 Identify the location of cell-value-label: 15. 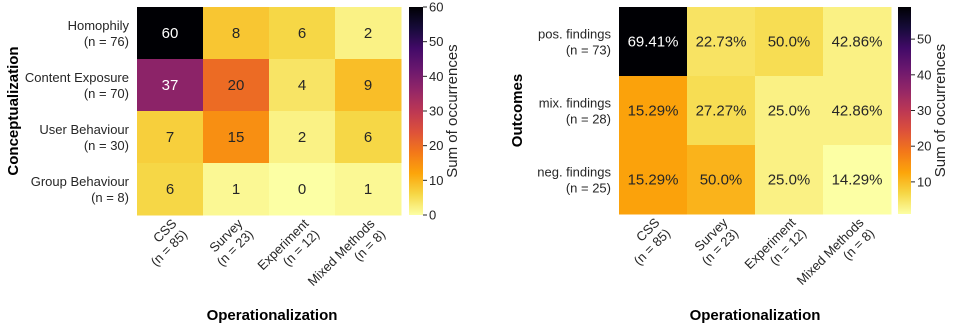
(236, 137).